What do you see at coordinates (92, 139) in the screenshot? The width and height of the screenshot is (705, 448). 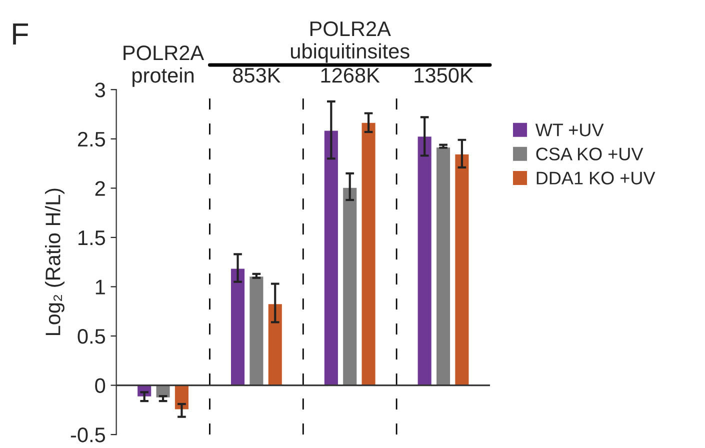 I see `y-tick-label: 2.5` at bounding box center [92, 139].